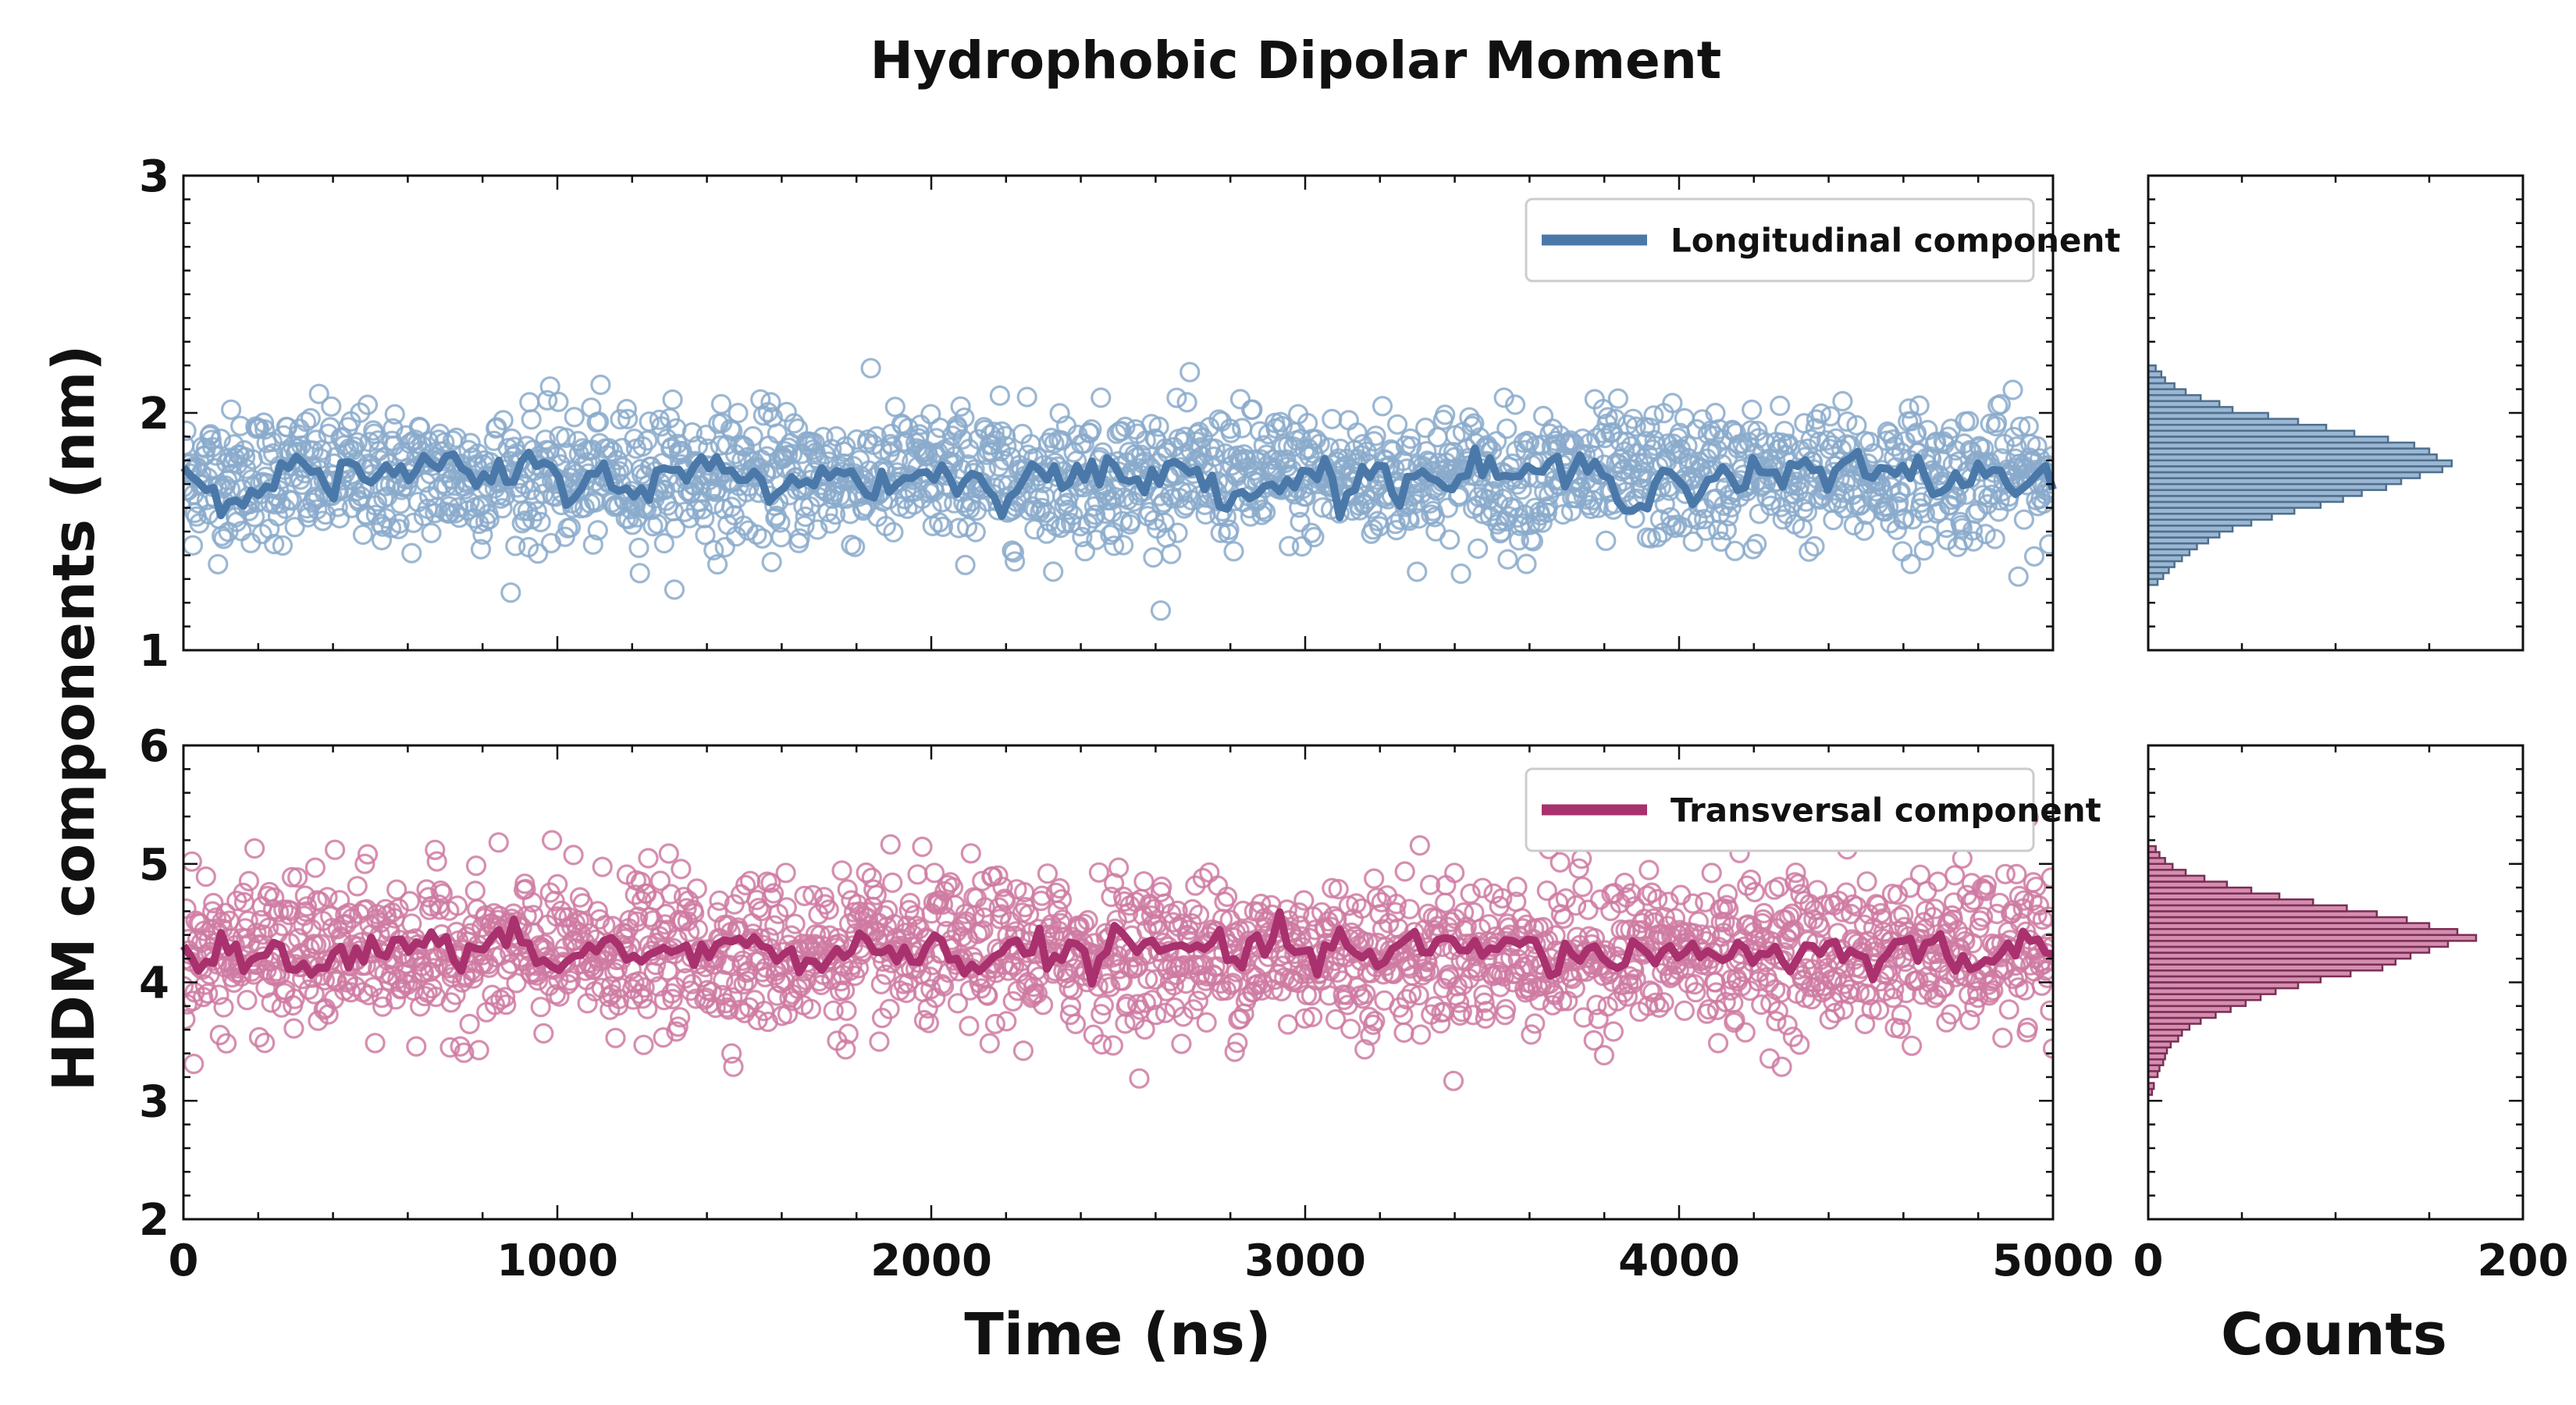  Describe the element at coordinates (2148, 1261) in the screenshot. I see `hist-x-tick-label: 0` at that location.